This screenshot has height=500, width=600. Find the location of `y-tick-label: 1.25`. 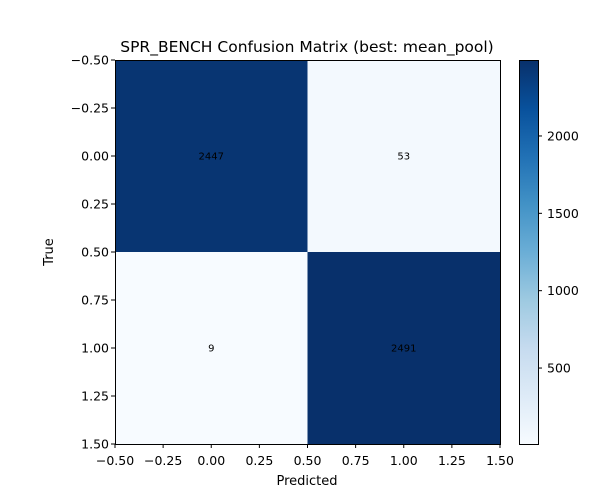

y-tick-label: 1.25 is located at coordinates (95, 396).